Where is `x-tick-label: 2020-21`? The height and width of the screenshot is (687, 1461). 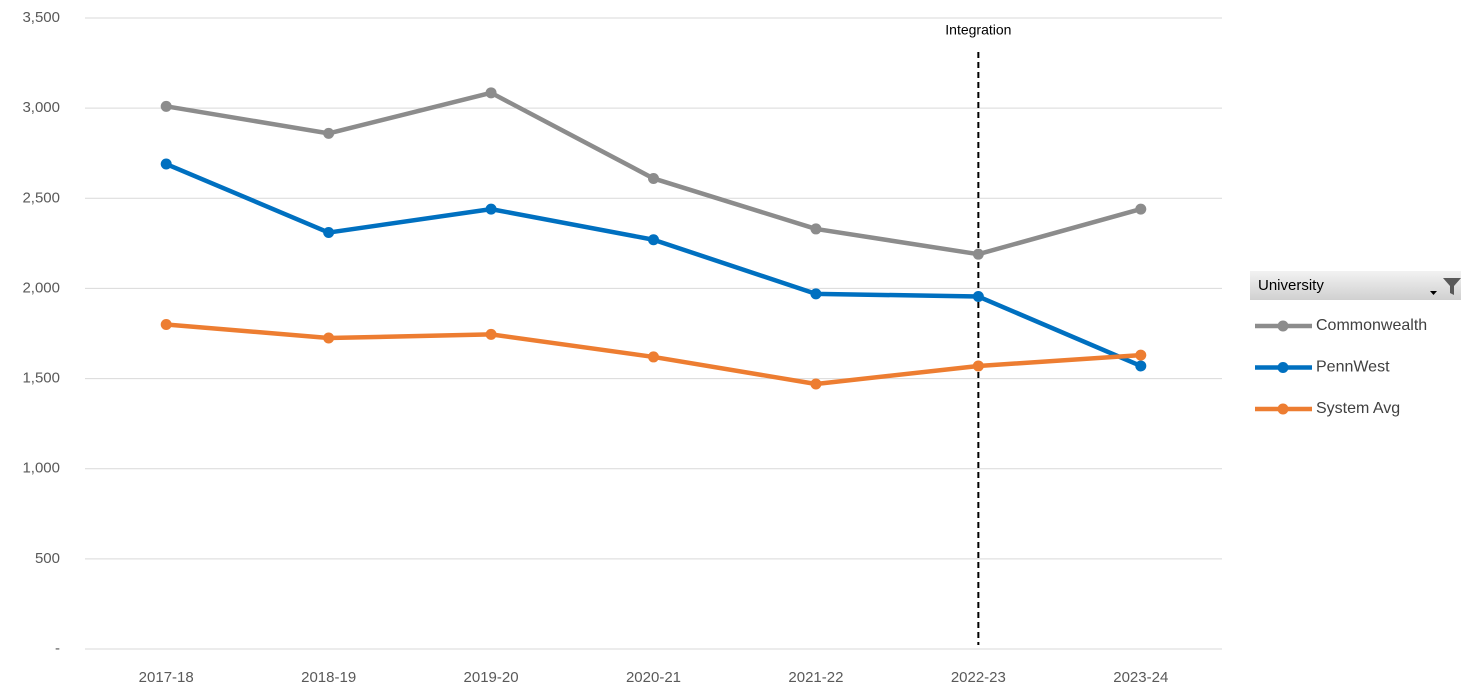 x-tick-label: 2020-21 is located at coordinates (653, 677).